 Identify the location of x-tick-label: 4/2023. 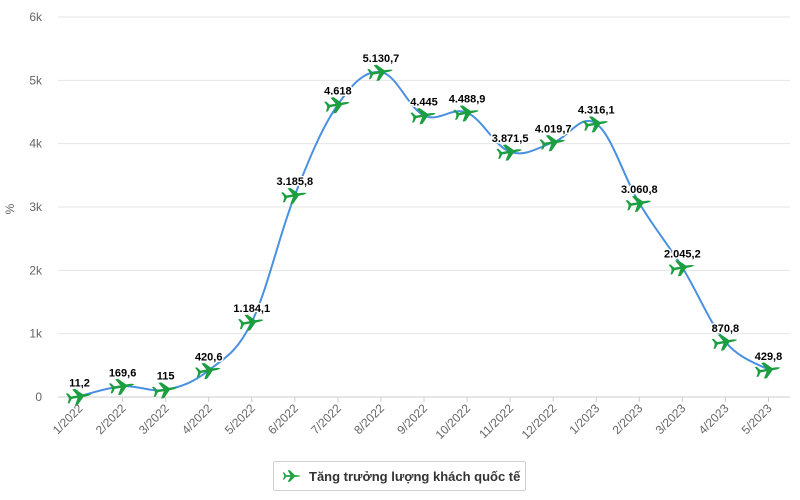
(714, 419).